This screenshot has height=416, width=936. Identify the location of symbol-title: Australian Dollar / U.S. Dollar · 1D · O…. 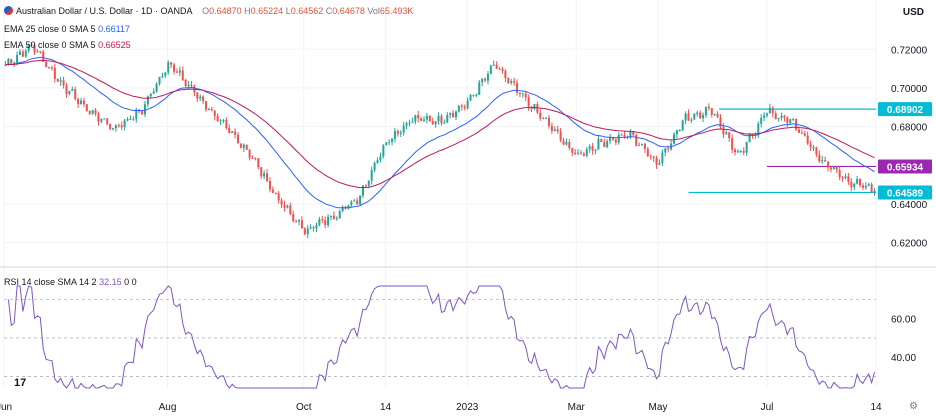
(104, 11).